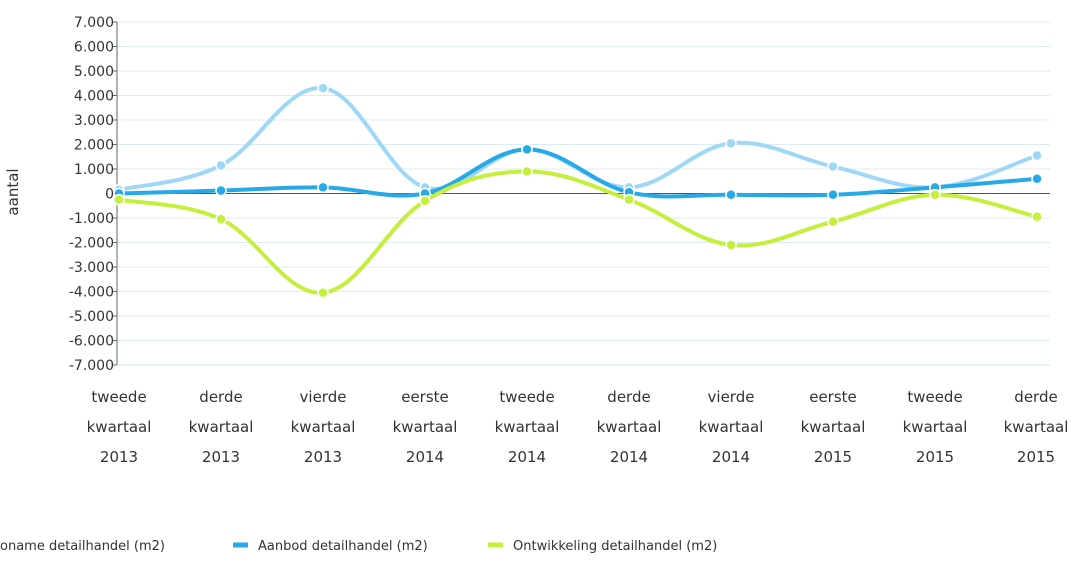 This screenshot has width=1071, height=561. What do you see at coordinates (91, 317) in the screenshot?
I see `y-tick-label: -5.000` at bounding box center [91, 317].